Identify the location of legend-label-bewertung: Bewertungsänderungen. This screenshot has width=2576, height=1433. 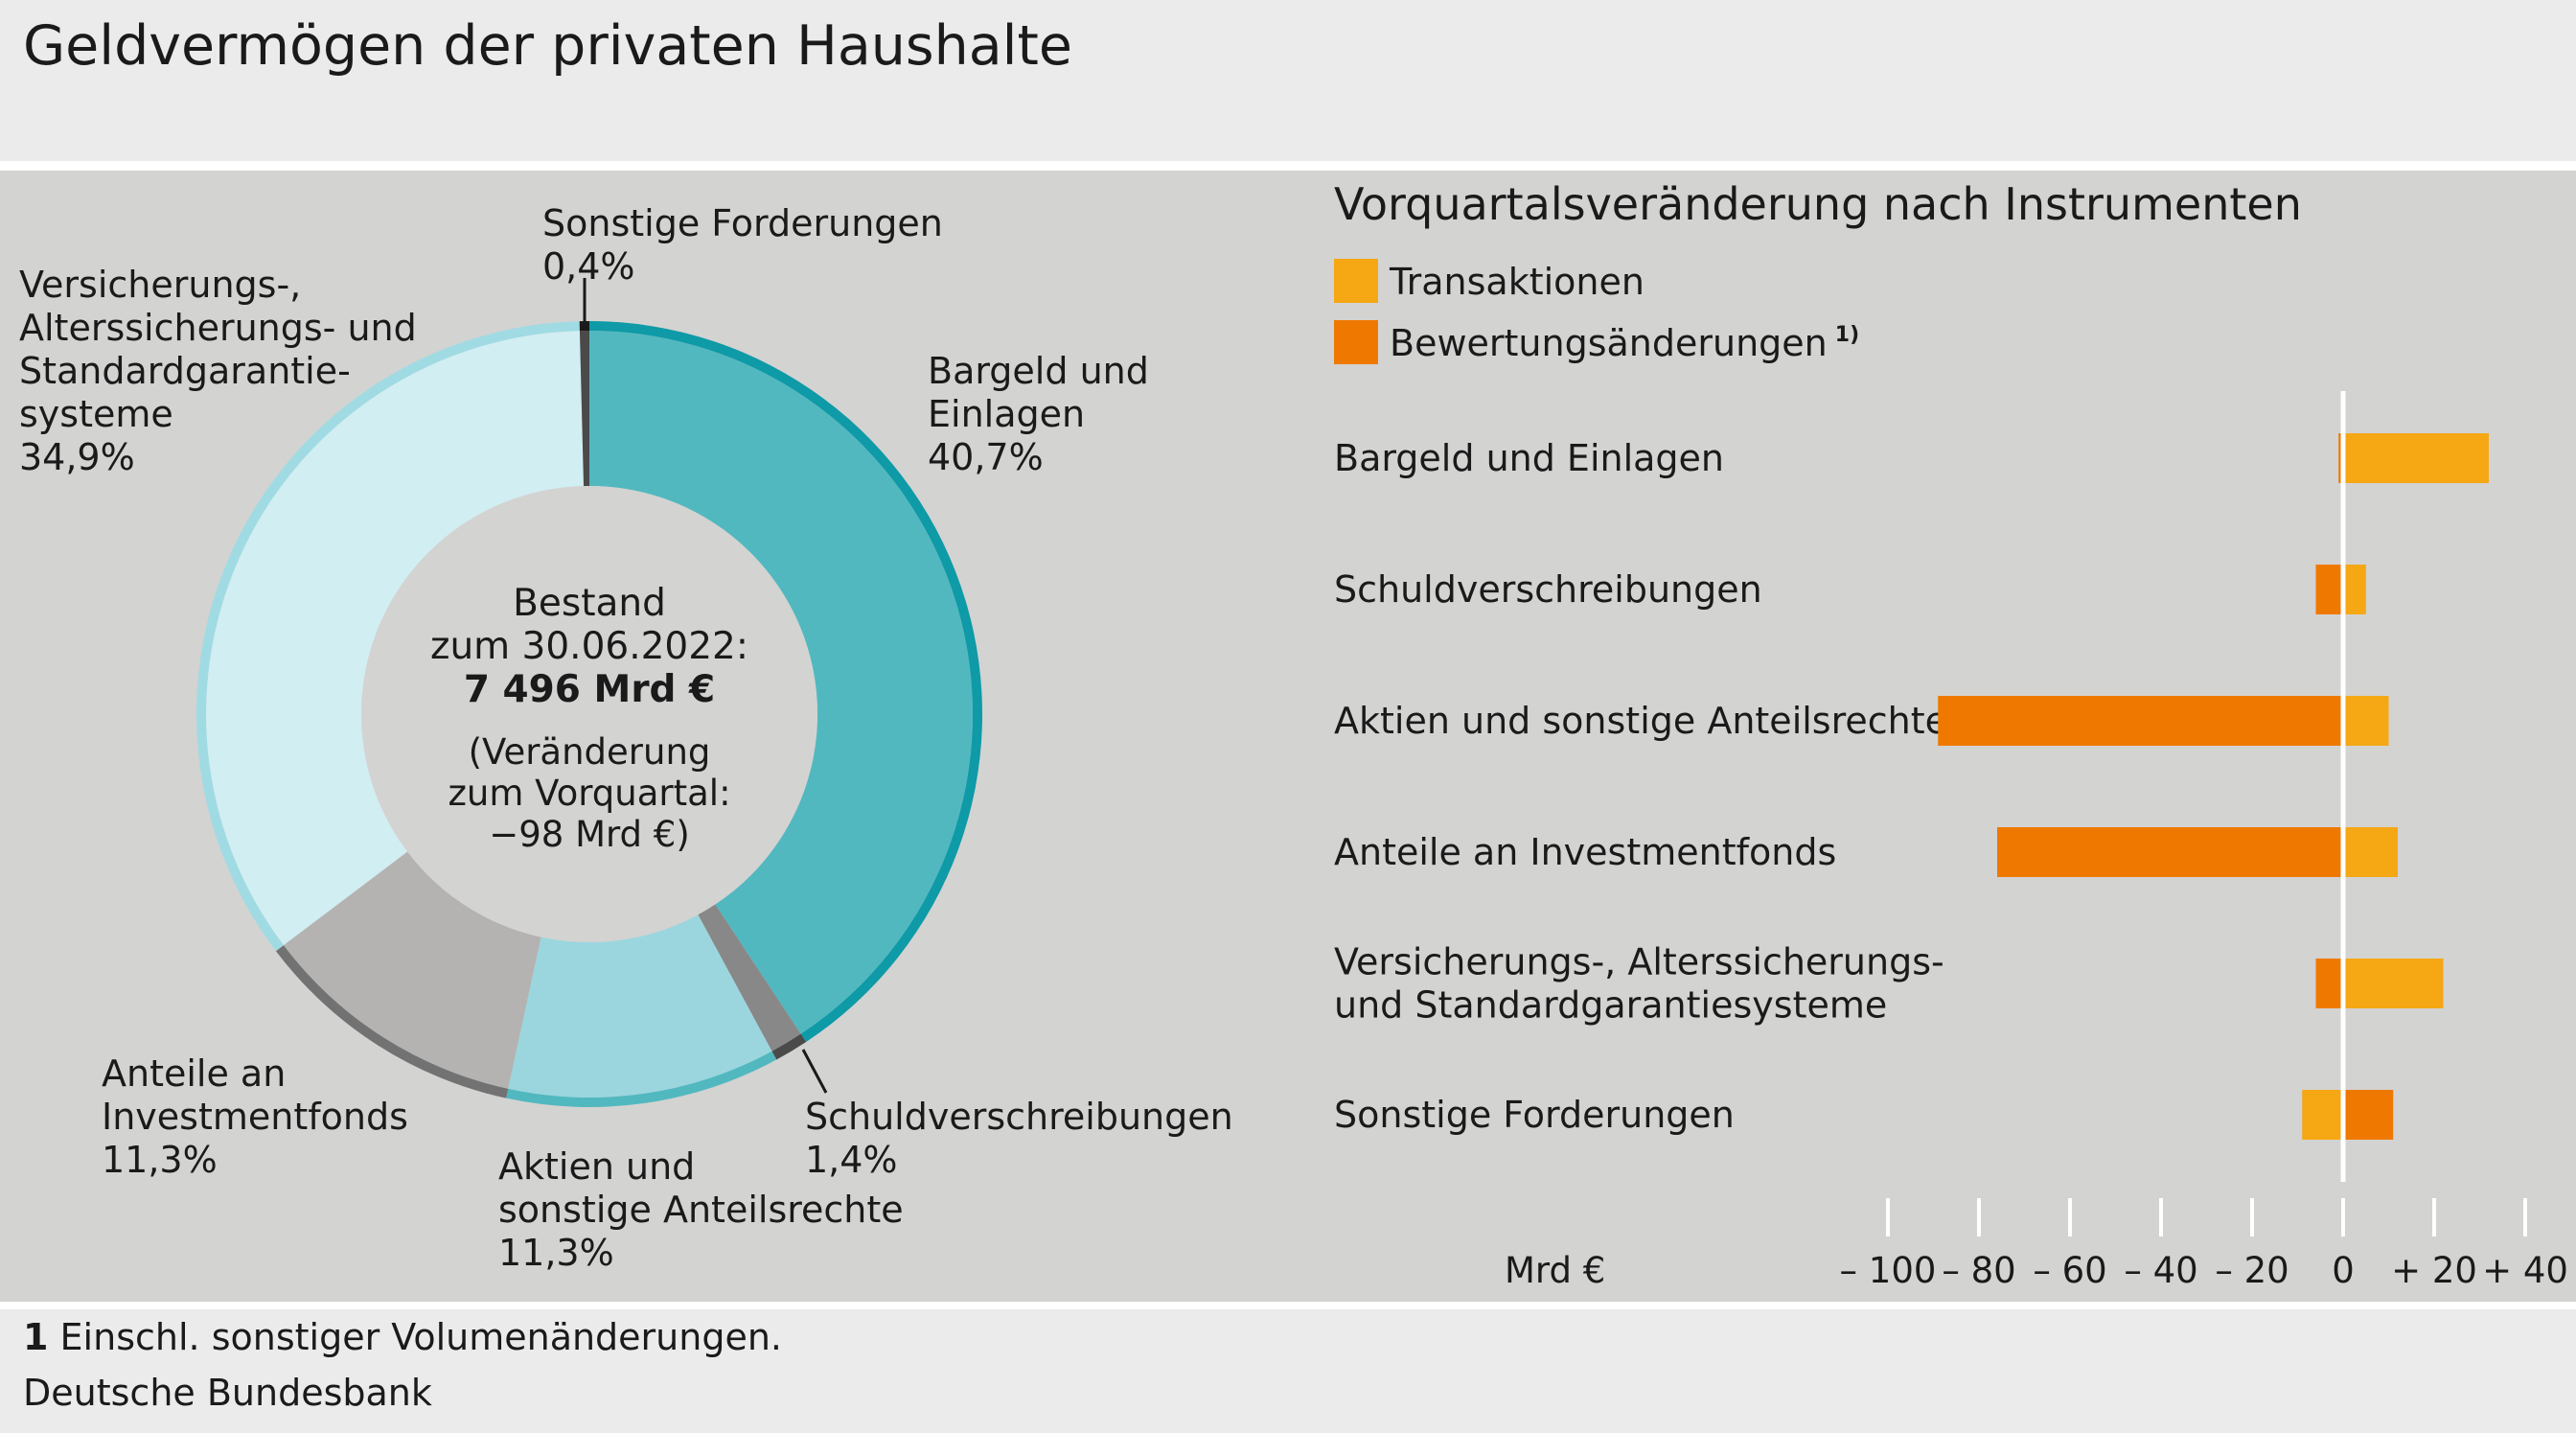
(1609, 343).